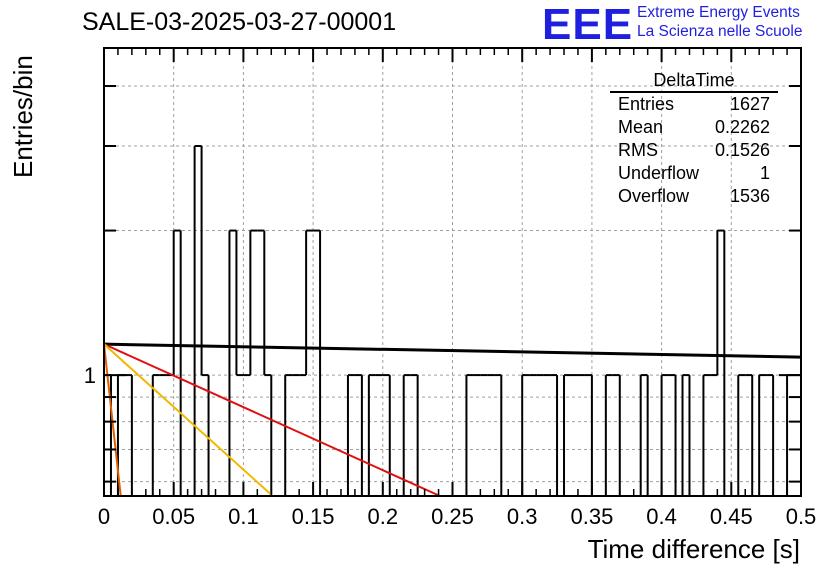 The width and height of the screenshot is (836, 572). What do you see at coordinates (591, 516) in the screenshot?
I see `x-tick-label: 0.35` at bounding box center [591, 516].